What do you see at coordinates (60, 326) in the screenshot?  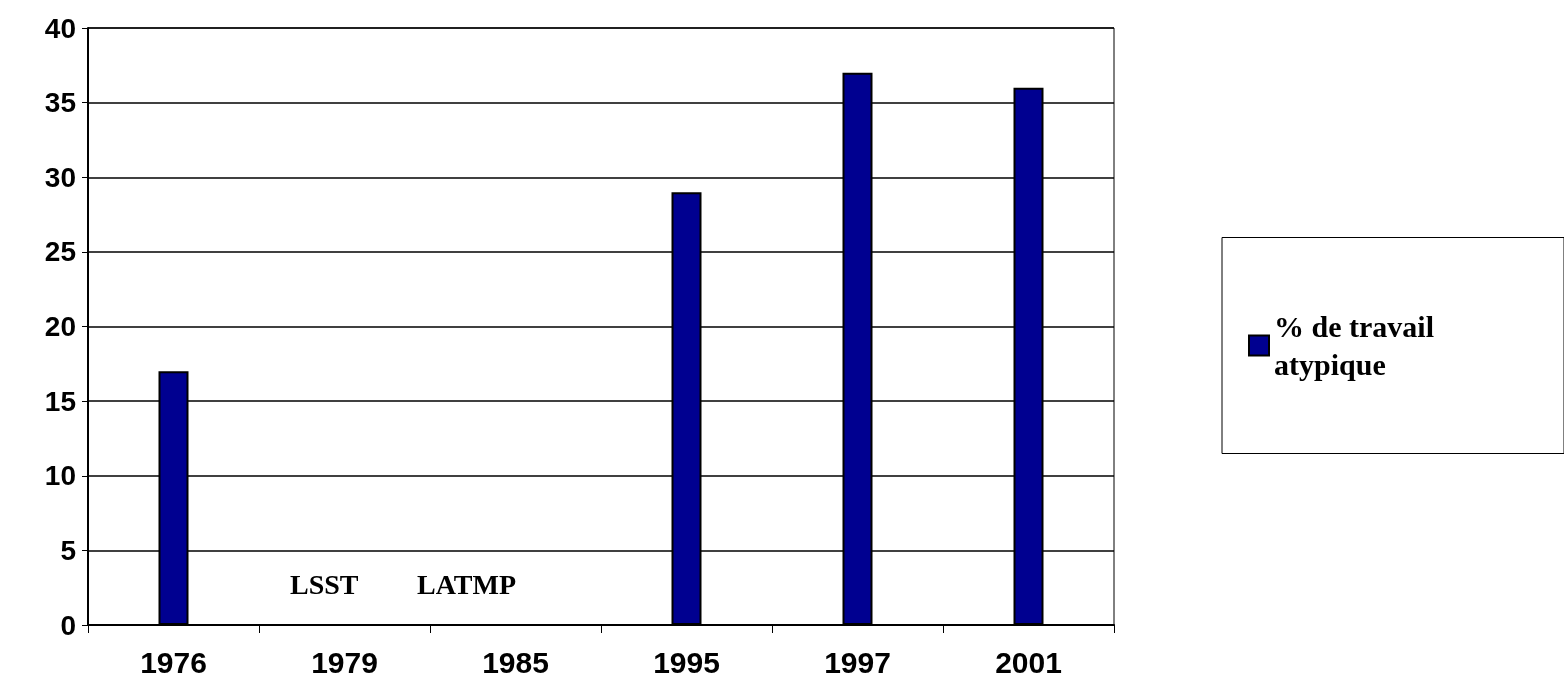 I see `y-tick-label: 20` at bounding box center [60, 326].